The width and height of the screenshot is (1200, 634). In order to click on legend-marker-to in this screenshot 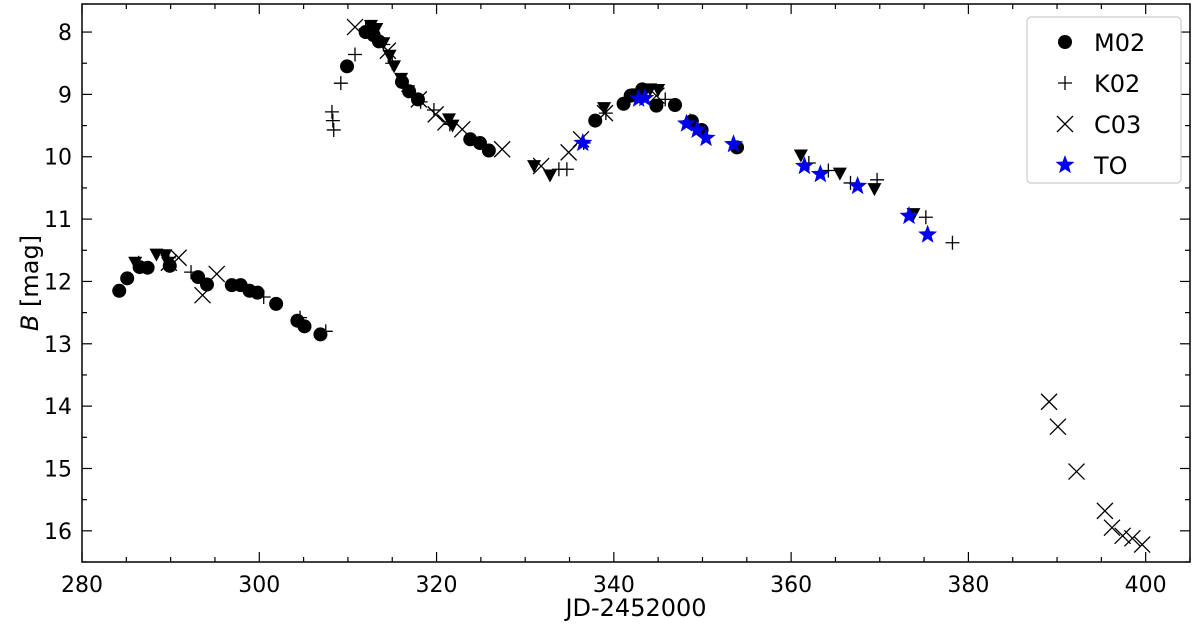, I will do `click(1065, 164)`.